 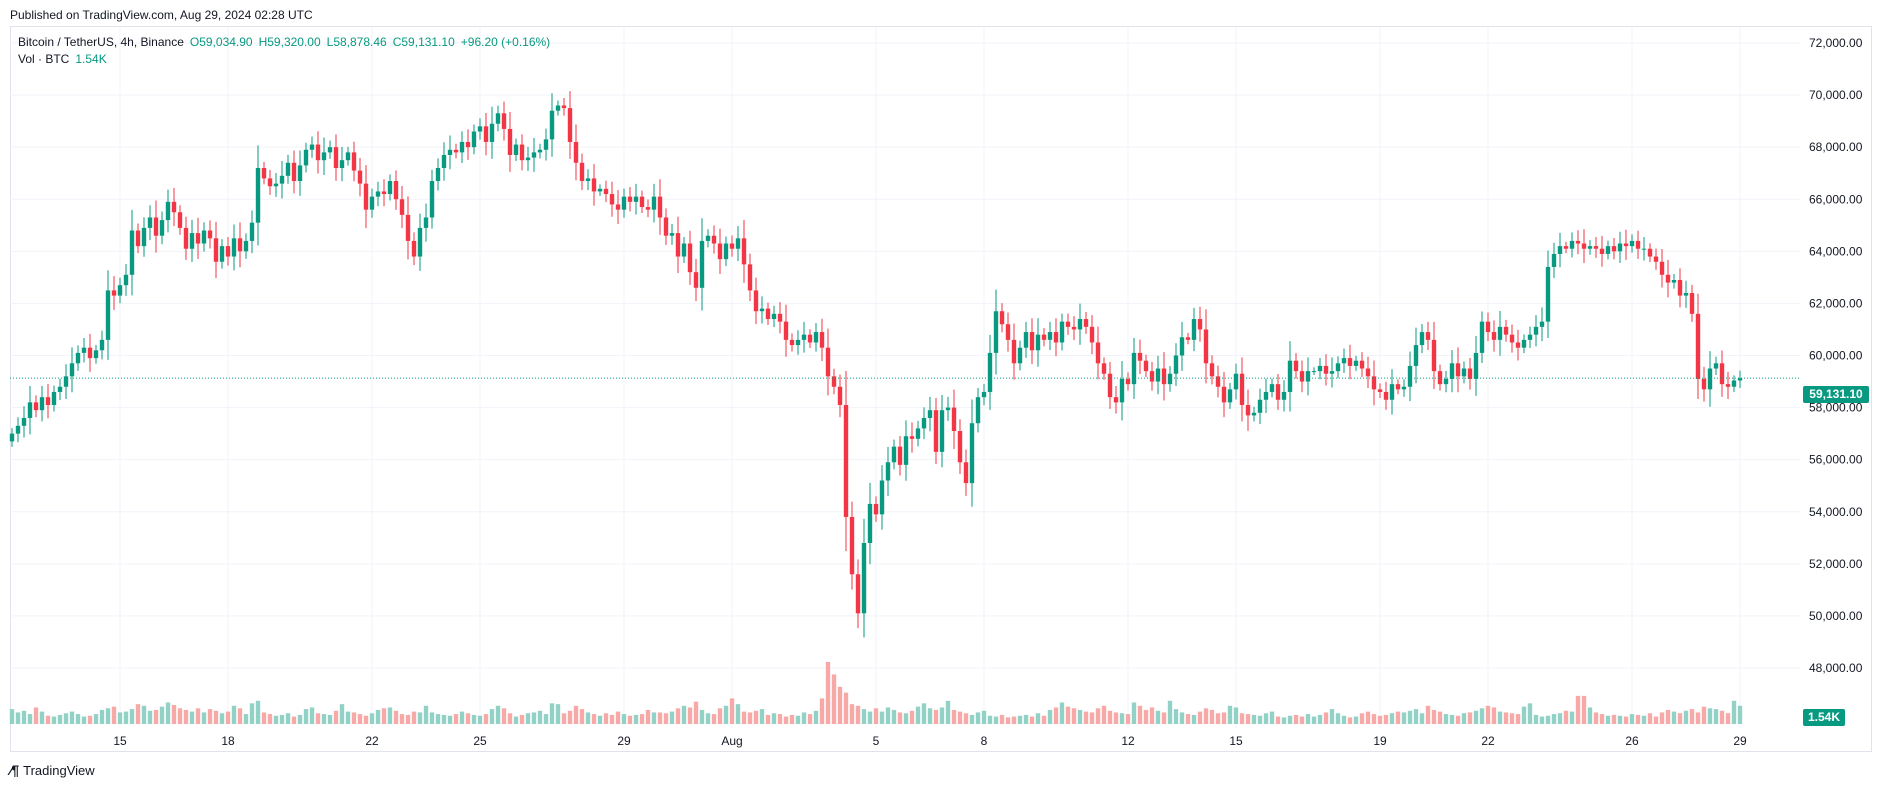 I want to click on price-tick-label: 66,000.00, so click(x=1836, y=199).